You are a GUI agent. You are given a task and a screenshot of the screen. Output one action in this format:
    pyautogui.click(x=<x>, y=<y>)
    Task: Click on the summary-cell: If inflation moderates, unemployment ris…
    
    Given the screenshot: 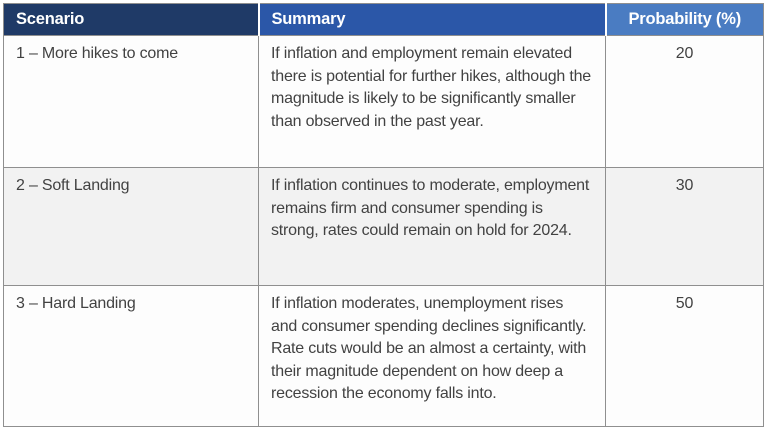 What is the action you would take?
    pyautogui.click(x=432, y=356)
    